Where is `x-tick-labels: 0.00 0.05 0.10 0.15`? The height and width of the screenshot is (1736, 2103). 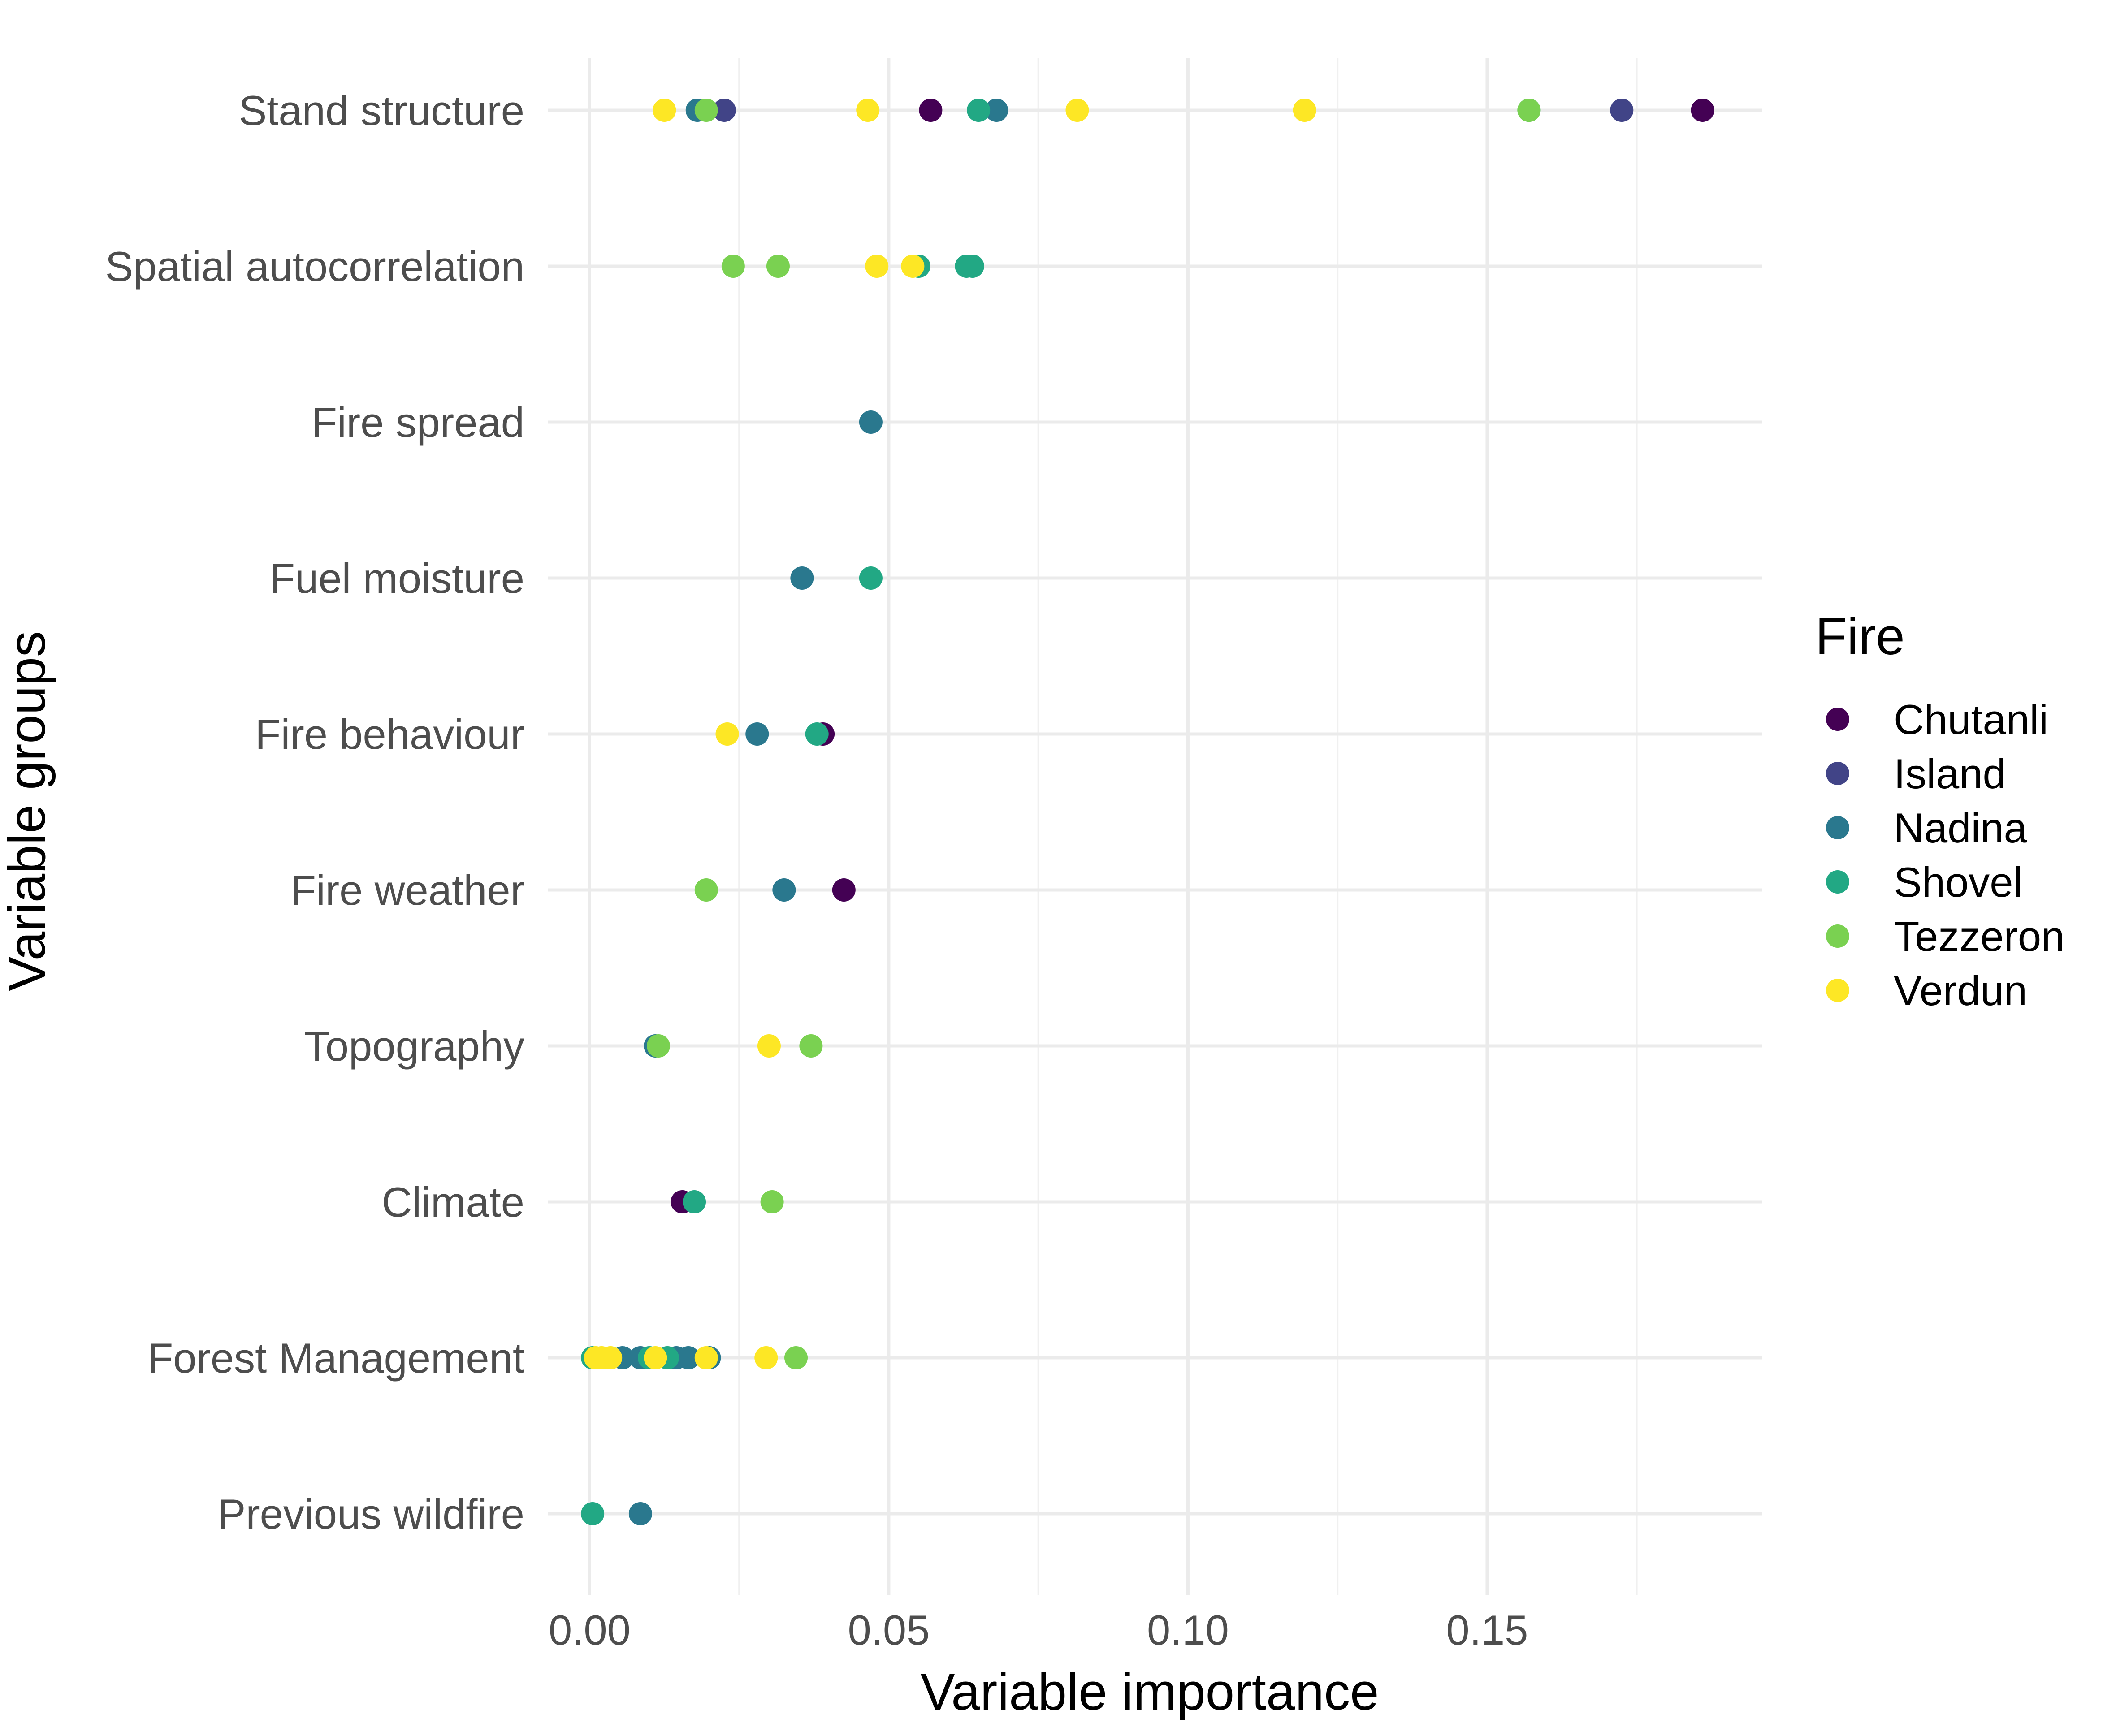
x-tick-labels: 0.00 0.05 0.10 0.15 is located at coordinates (1038, 1630).